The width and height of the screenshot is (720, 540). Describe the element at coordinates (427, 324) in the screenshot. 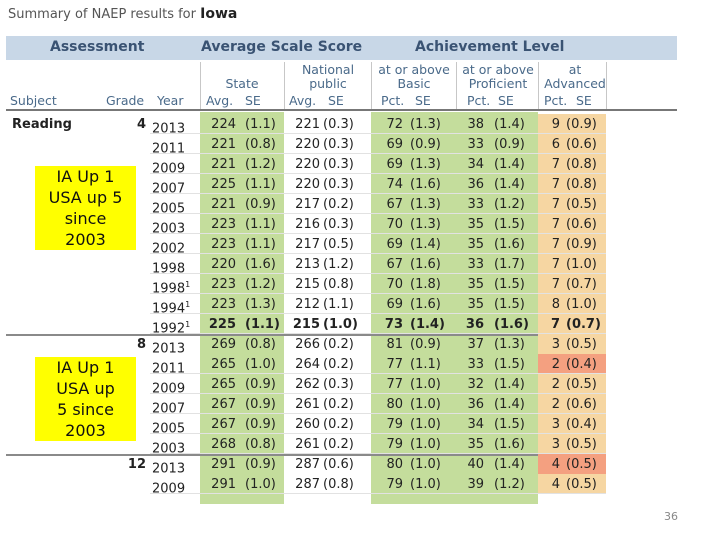

I see `basic-se-cell: (1.4)` at that location.